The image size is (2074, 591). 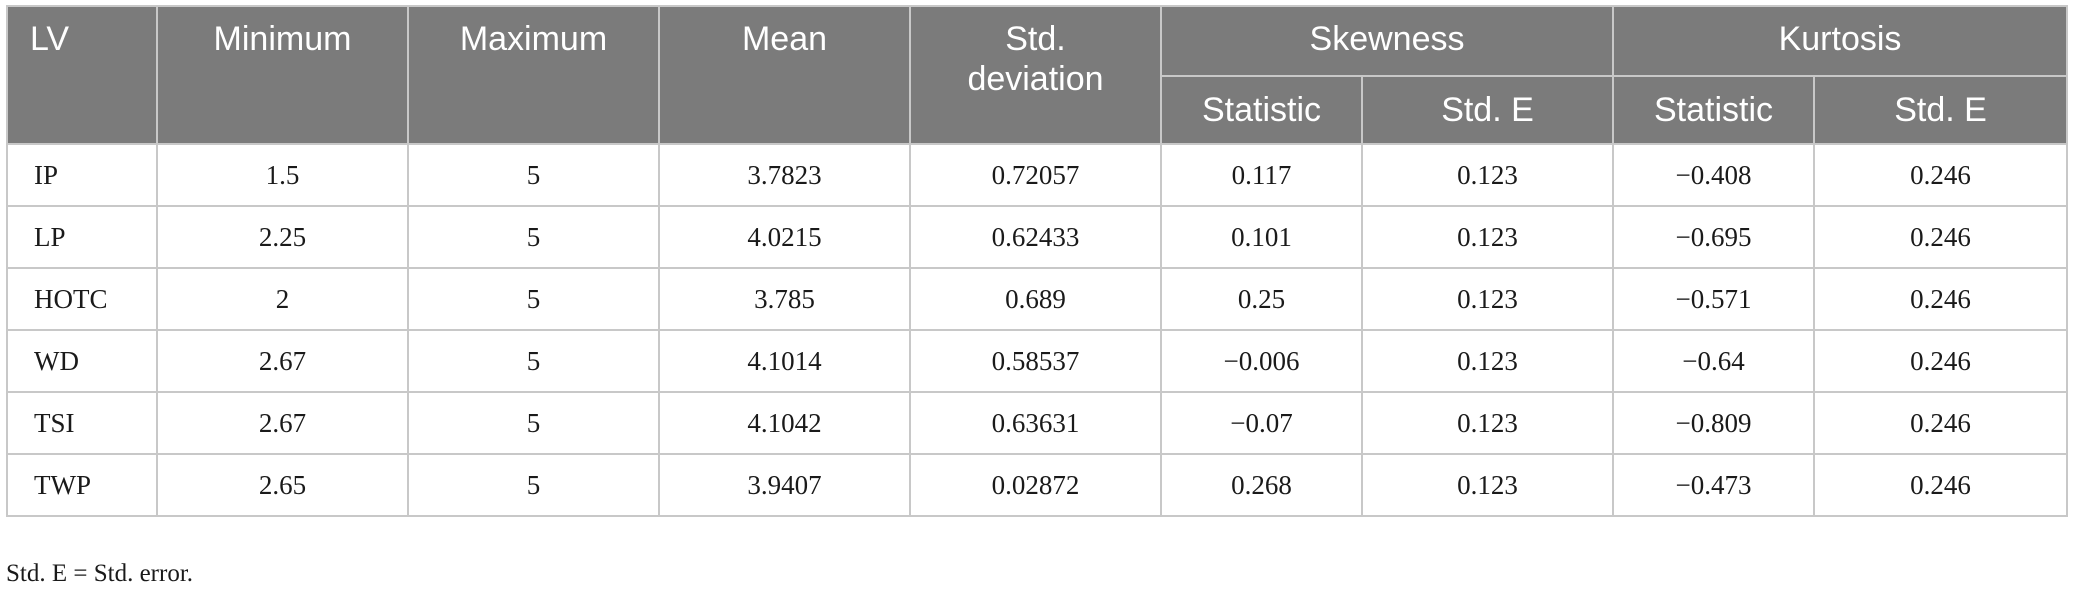 I want to click on cell-lv: LP, so click(x=82, y=237).